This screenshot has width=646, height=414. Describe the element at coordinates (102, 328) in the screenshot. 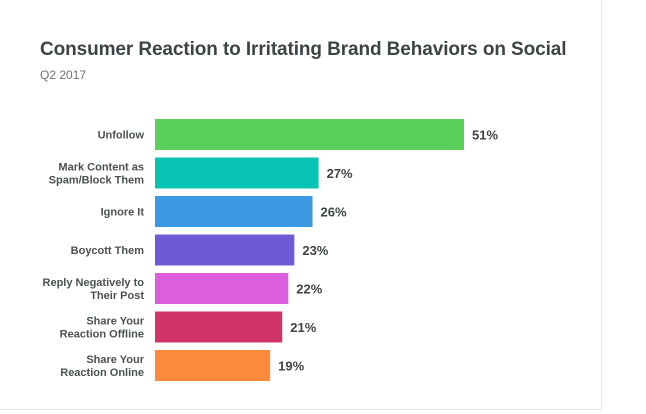

I see `category-label-5: Share Your Reaction Offline` at that location.